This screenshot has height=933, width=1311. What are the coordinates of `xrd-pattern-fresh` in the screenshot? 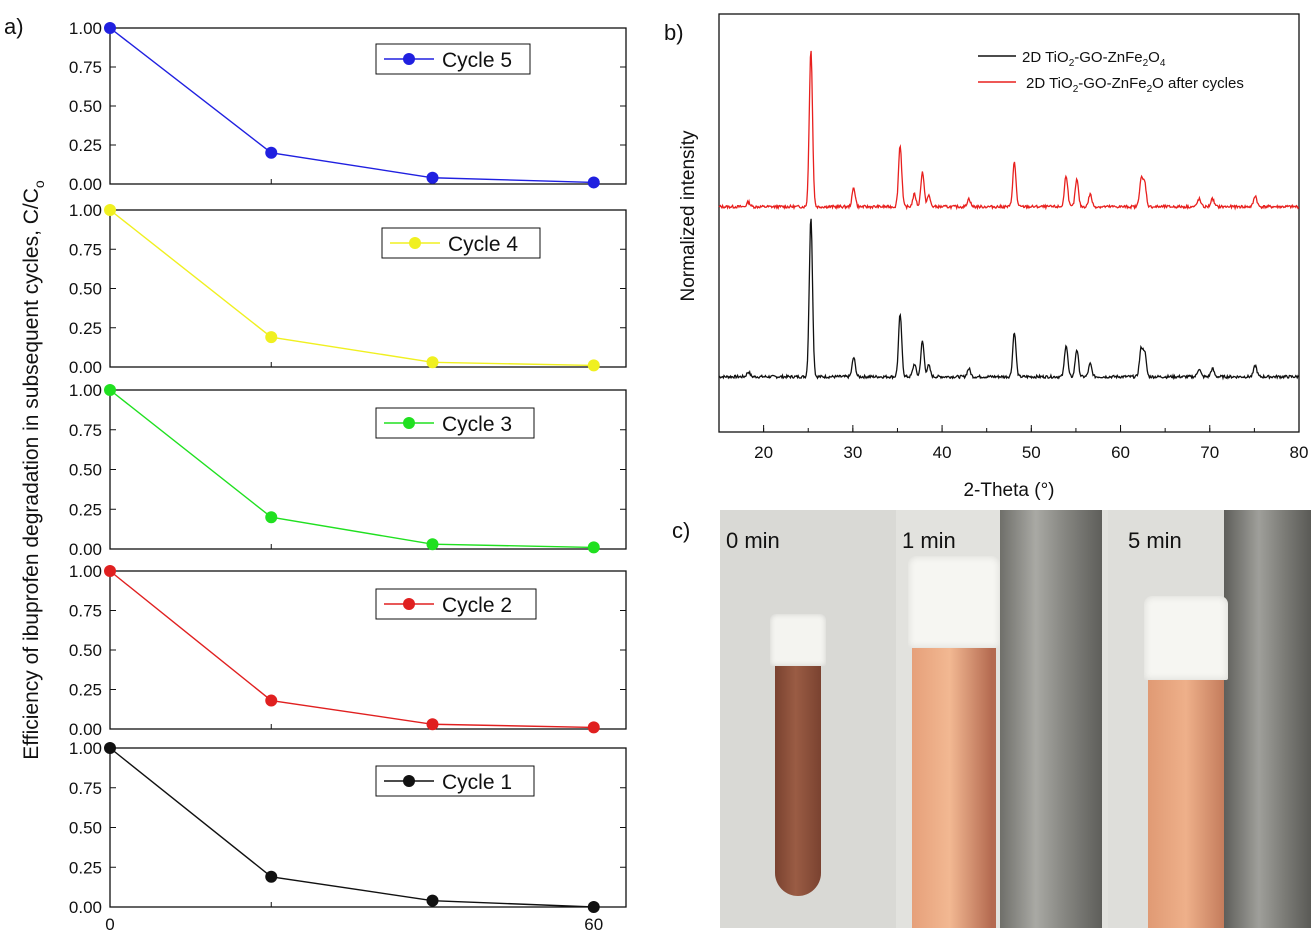 It's located at (1009, 299).